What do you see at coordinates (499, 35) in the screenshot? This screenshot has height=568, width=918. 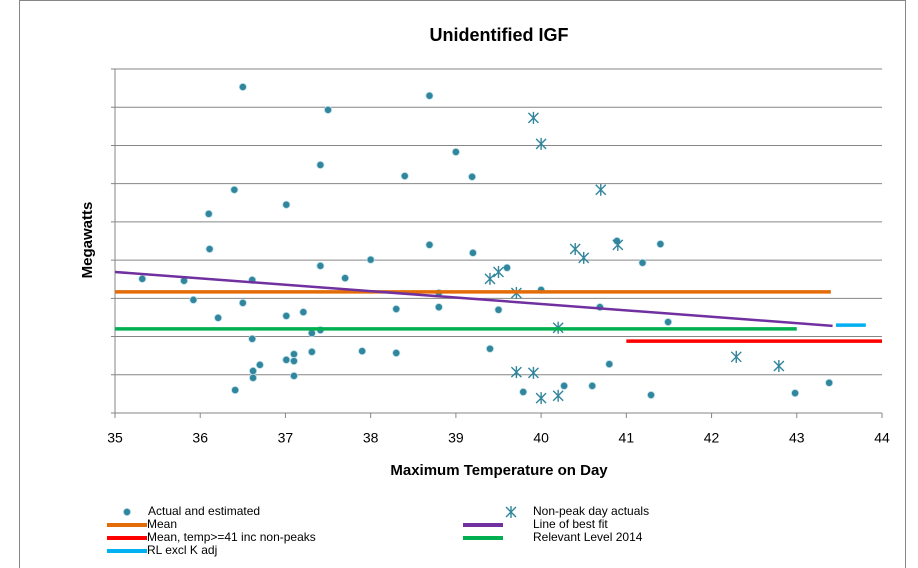 I see `chart-title: Unidentified IGF` at bounding box center [499, 35].